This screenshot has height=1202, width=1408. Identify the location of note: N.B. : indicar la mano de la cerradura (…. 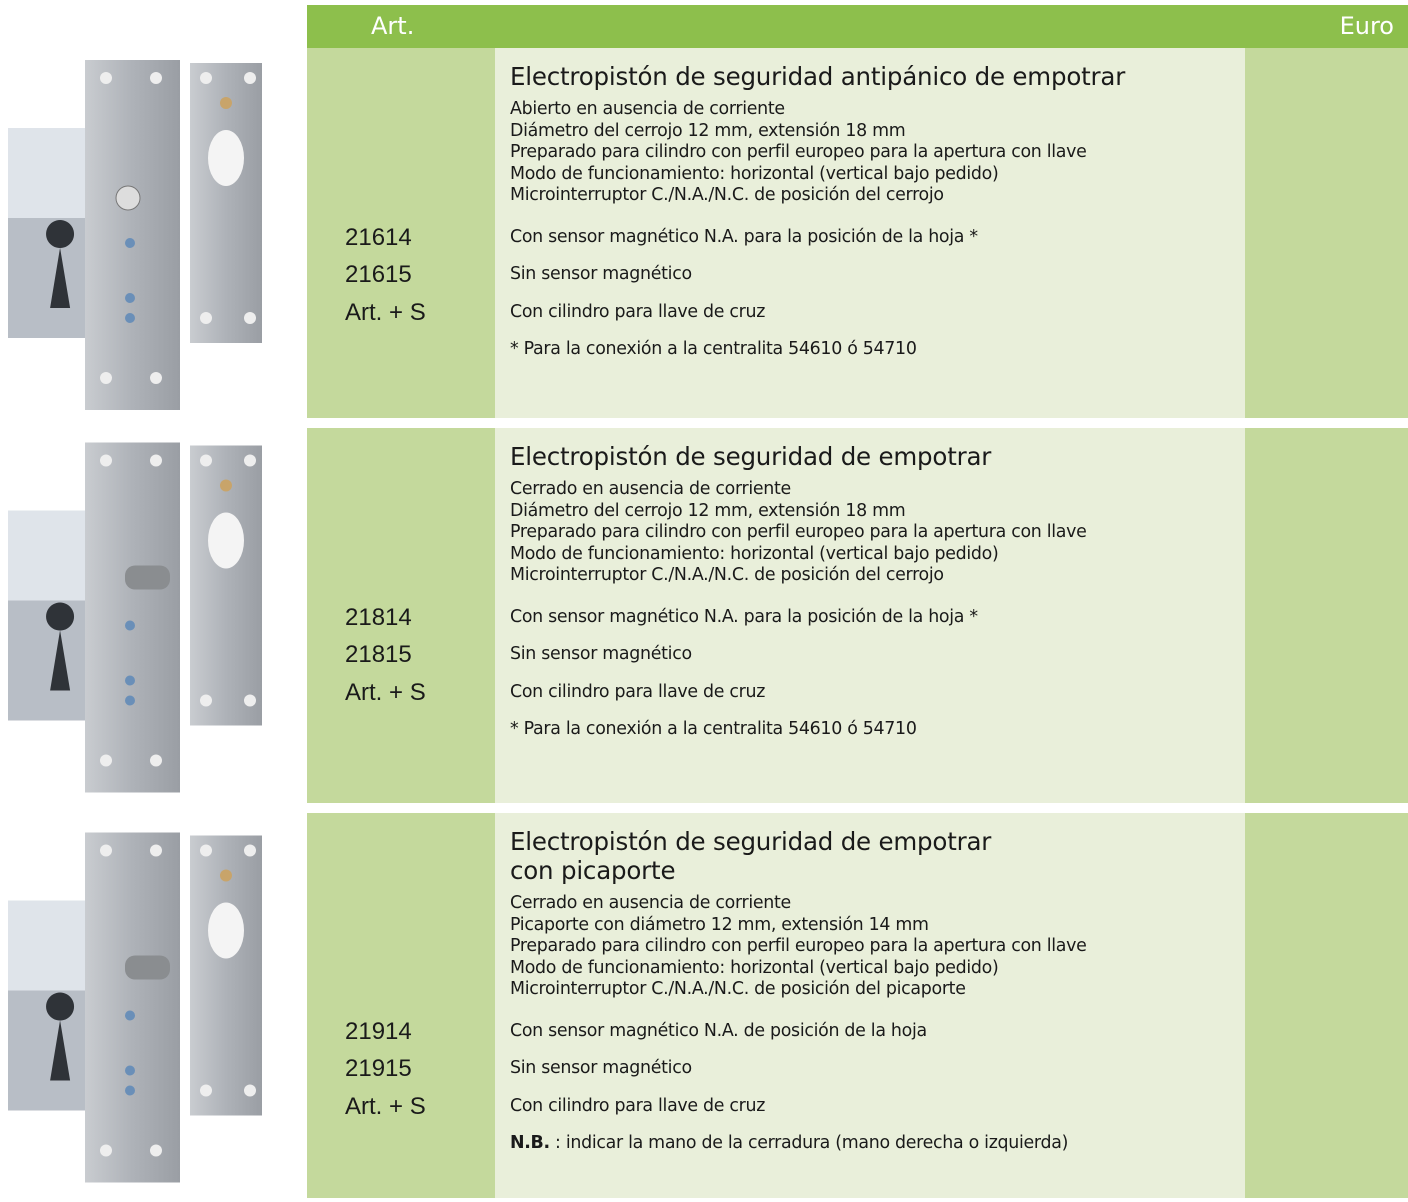
(877, 1144).